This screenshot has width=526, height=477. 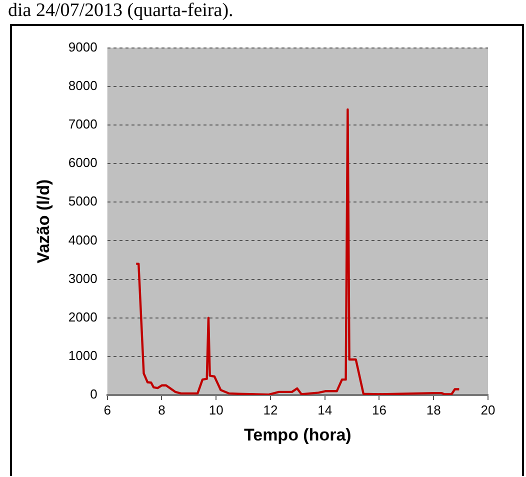 What do you see at coordinates (83, 201) in the screenshot?
I see `y-tick-label: 5000` at bounding box center [83, 201].